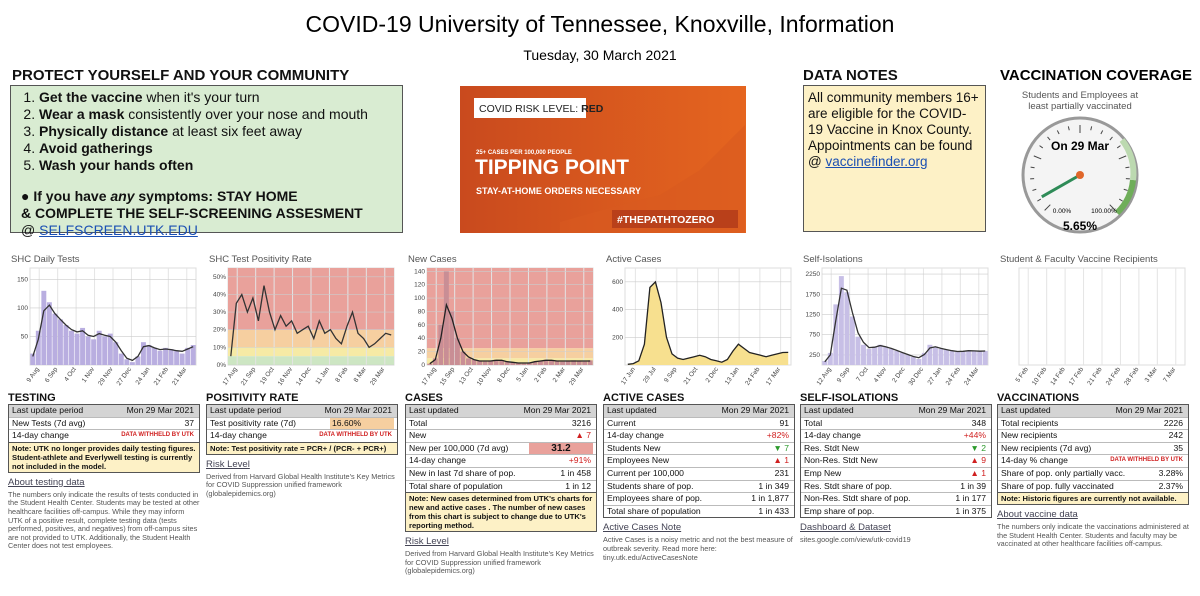 The image size is (1200, 596). What do you see at coordinates (358, 410) in the screenshot?
I see `header-cell: Mon 29 Mar 2021` at bounding box center [358, 410].